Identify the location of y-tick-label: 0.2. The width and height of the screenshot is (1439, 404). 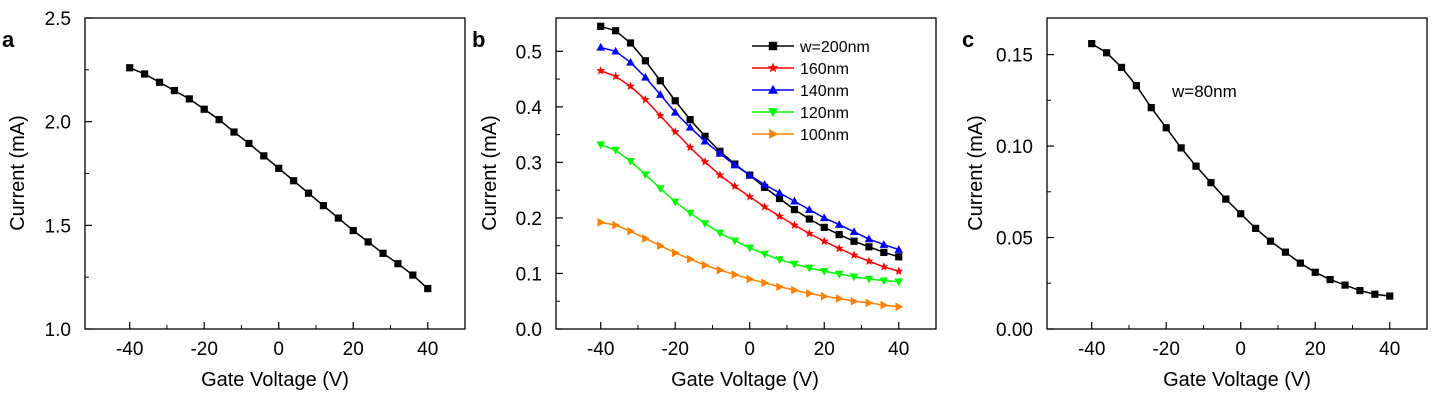
(529, 219).